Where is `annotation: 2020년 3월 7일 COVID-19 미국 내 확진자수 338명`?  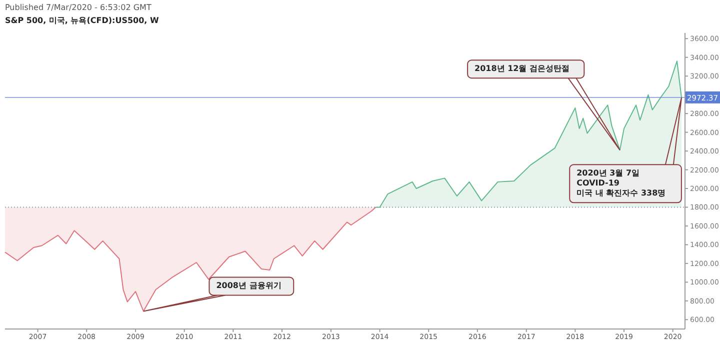 annotation: 2020년 3월 7일 COVID-19 미국 내 확진자수 338명 is located at coordinates (621, 183).